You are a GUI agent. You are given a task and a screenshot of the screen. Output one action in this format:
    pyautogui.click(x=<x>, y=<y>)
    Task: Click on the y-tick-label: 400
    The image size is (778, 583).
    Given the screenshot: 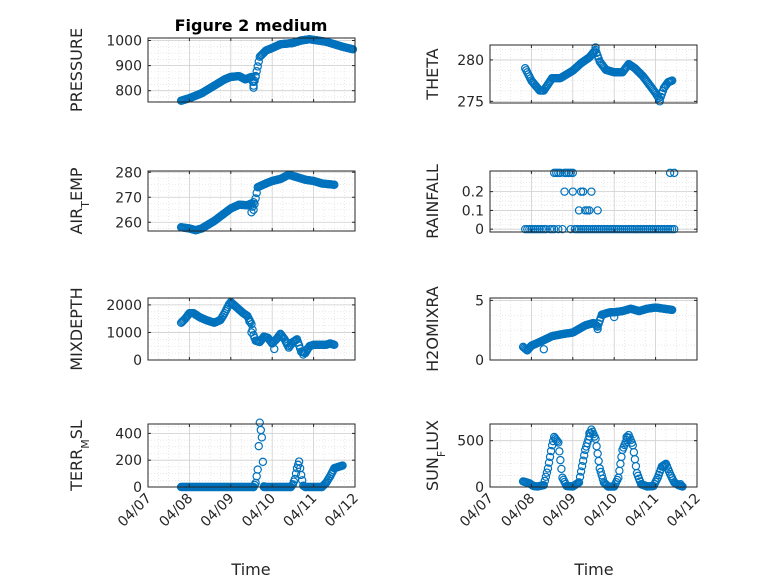 What is the action you would take?
    pyautogui.click(x=128, y=434)
    